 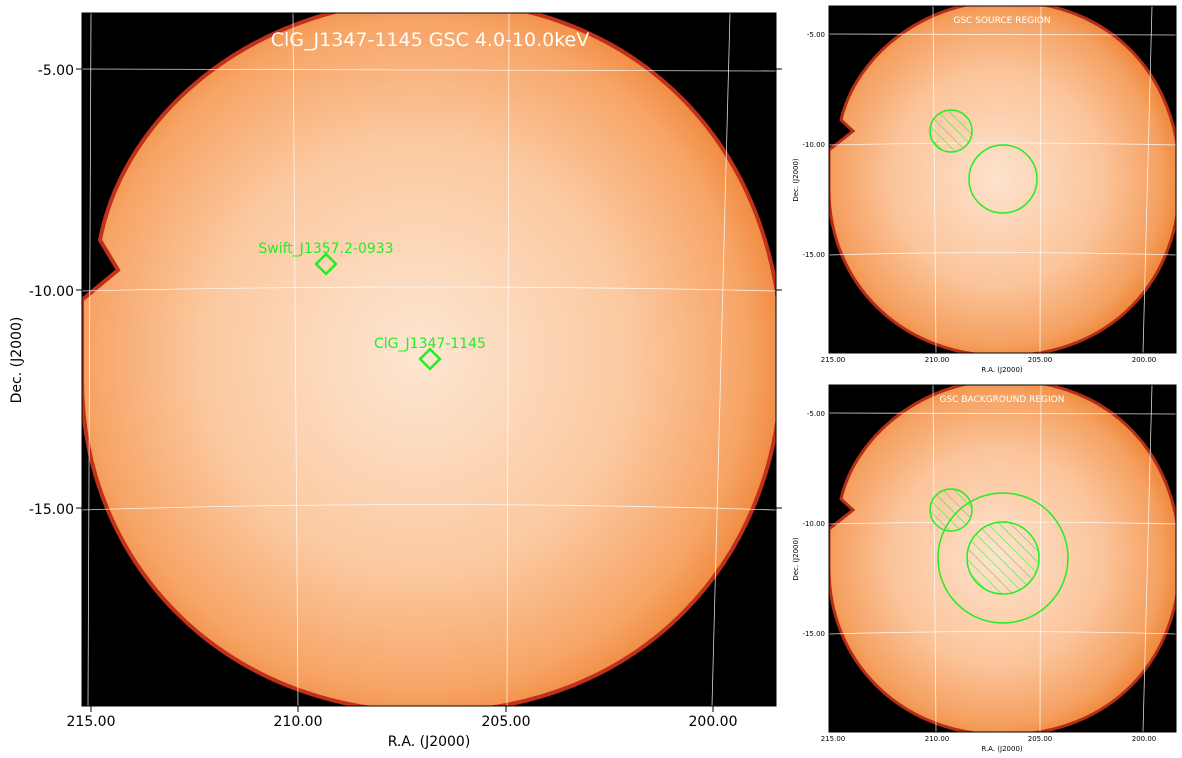 What do you see at coordinates (813, 145) in the screenshot?
I see `src-ytick-2: -10.00` at bounding box center [813, 145].